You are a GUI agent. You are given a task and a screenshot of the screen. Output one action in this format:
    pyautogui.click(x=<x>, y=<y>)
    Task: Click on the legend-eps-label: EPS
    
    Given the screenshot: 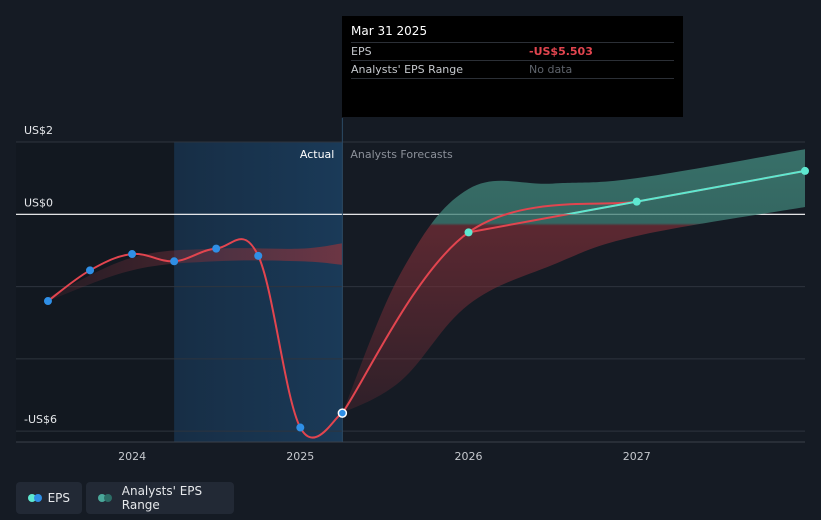 What is the action you would take?
    pyautogui.click(x=58, y=498)
    